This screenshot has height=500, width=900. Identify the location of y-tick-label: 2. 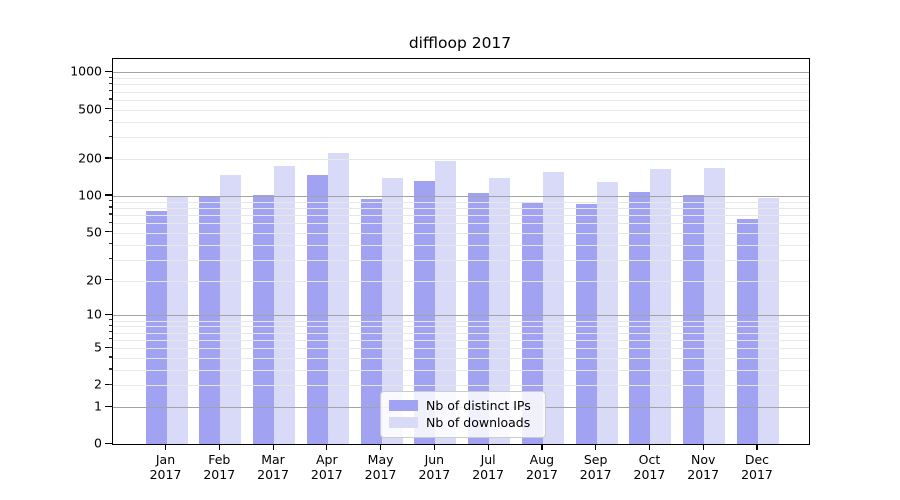
(98, 384).